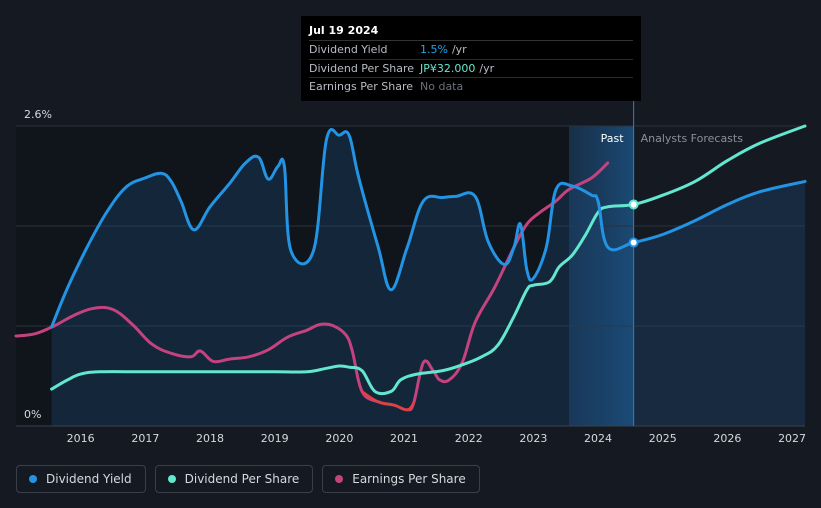 This screenshot has width=821, height=508. Describe the element at coordinates (598, 438) in the screenshot. I see `x-tick-label: 2024` at that location.